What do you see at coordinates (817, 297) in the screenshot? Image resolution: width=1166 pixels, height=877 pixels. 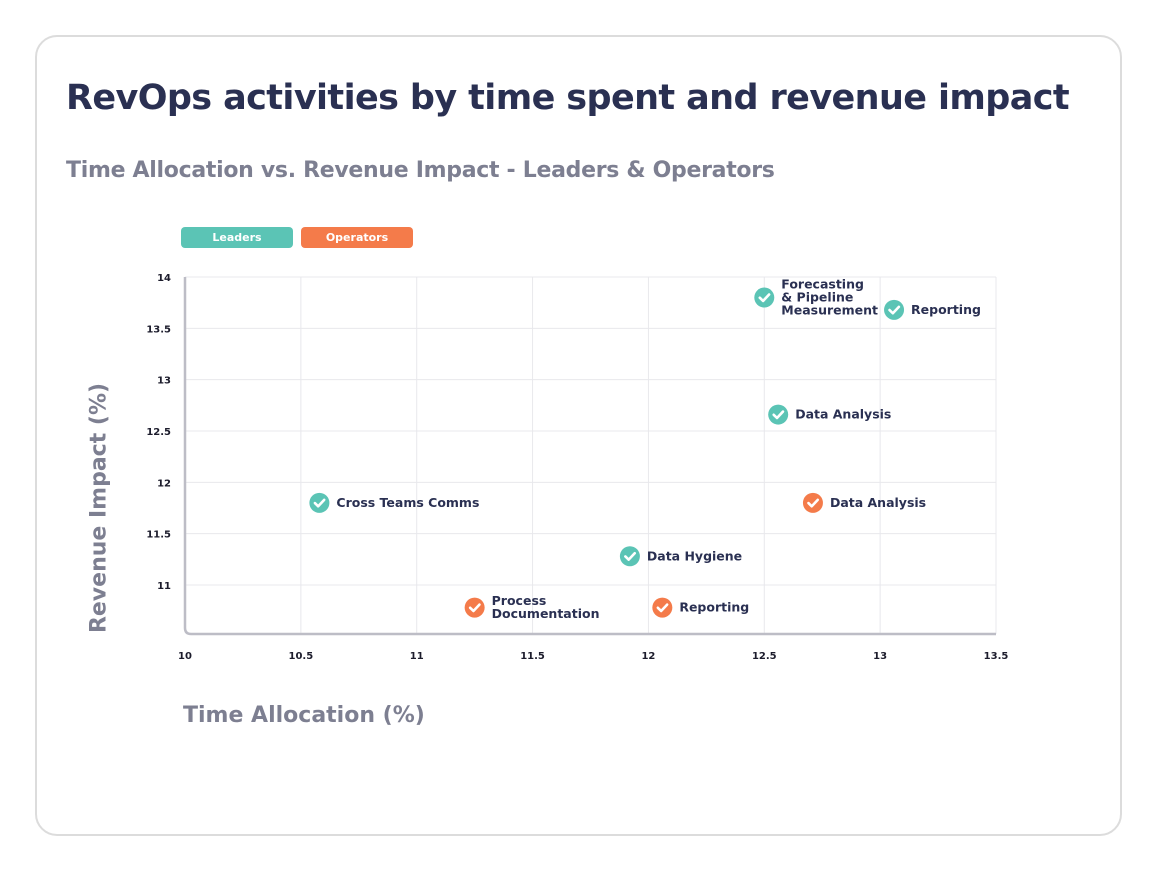 I see `point-label: & Pipeline` at bounding box center [817, 297].